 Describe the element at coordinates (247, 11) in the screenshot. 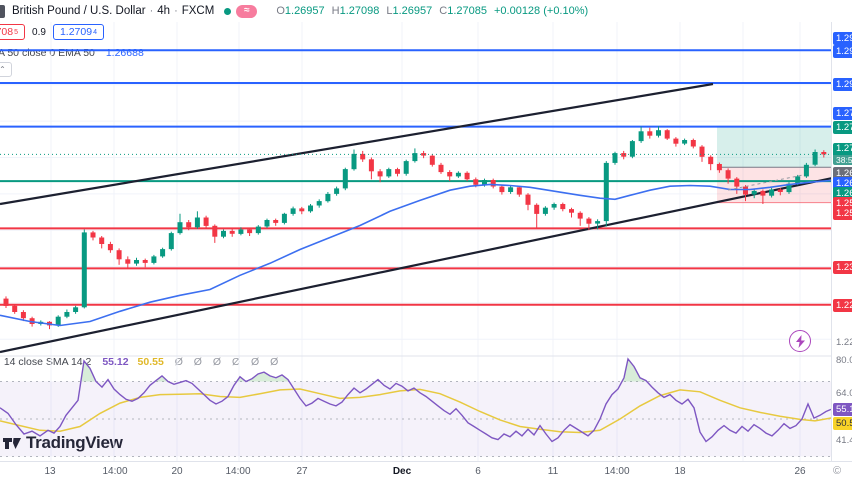

I see `market-status-wave-button: ≈` at that location.